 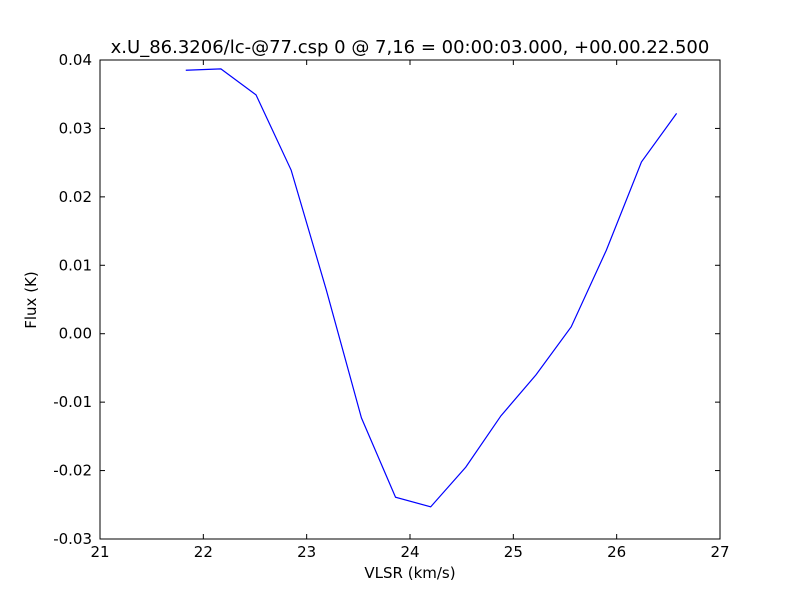 What do you see at coordinates (72, 471) in the screenshot?
I see `y-tick-label: -0.02` at bounding box center [72, 471].